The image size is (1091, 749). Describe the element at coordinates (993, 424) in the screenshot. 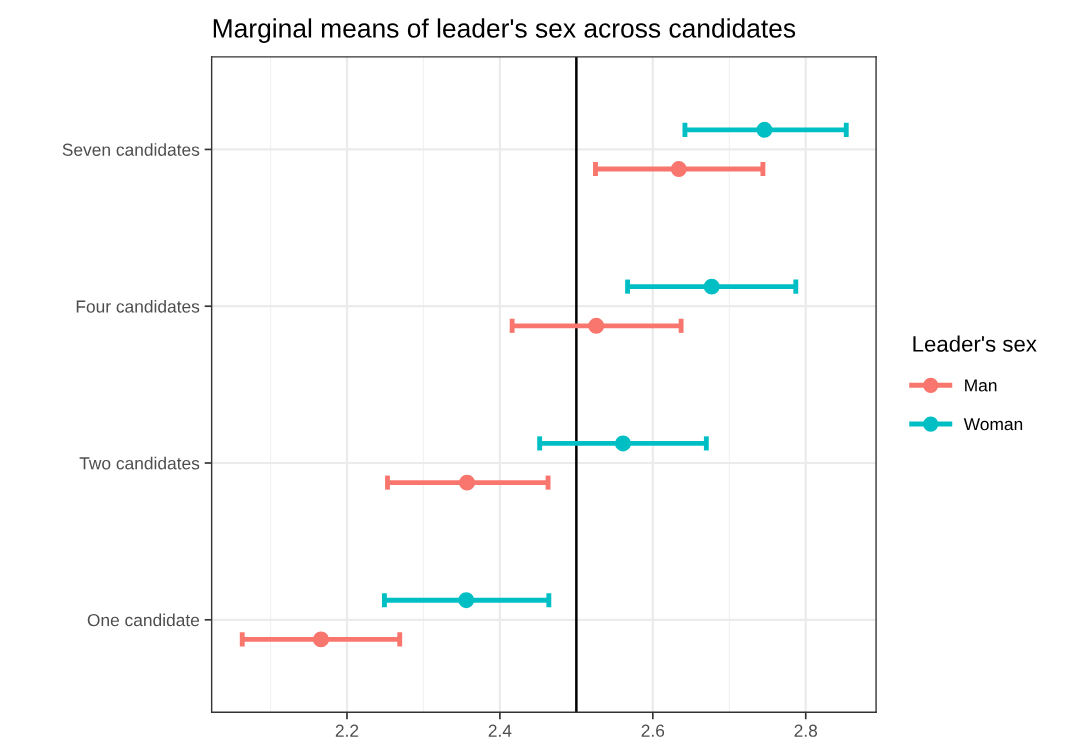

I see `legend-label: Woman` at that location.